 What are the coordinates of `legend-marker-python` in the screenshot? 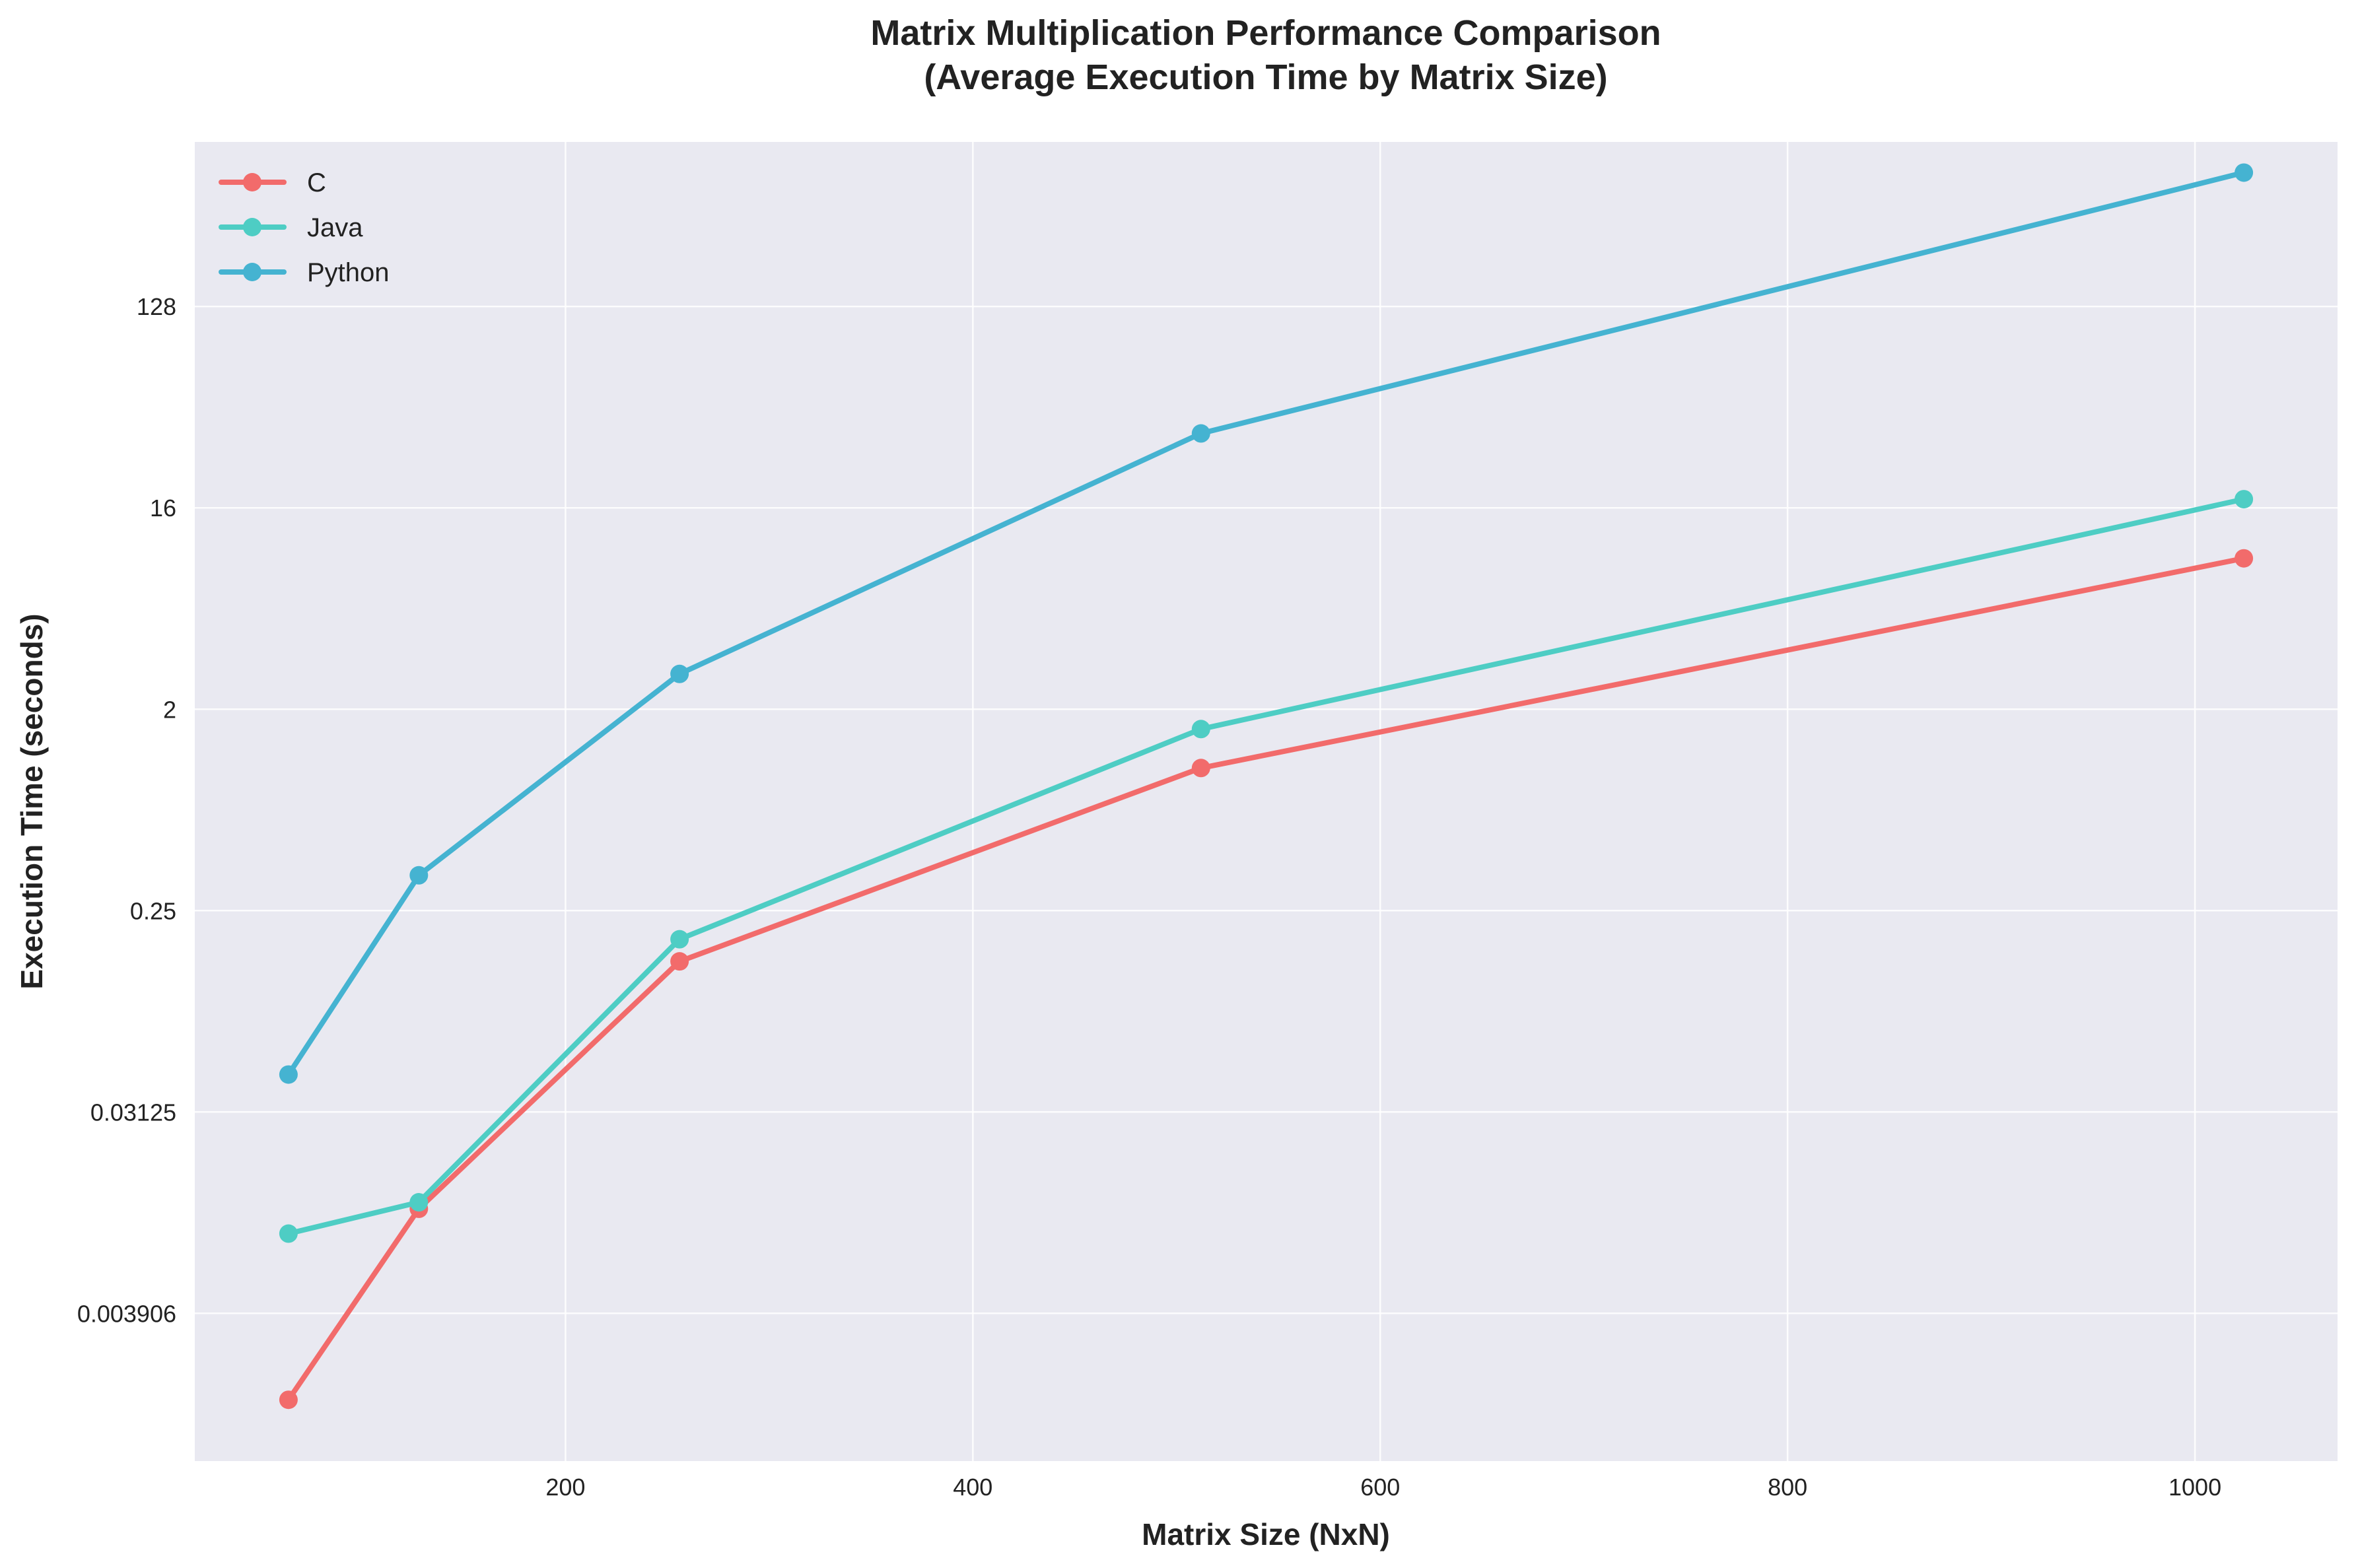 It's located at (252, 272).